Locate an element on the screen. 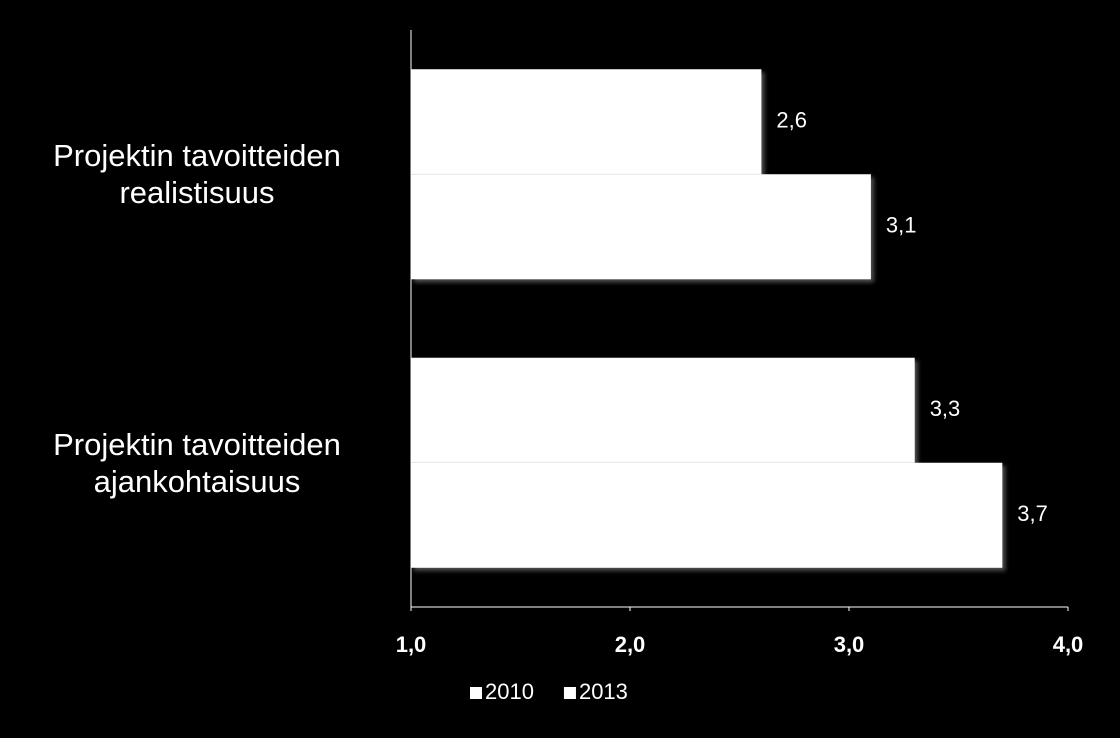  value-label: 3,7 is located at coordinates (1032, 513).